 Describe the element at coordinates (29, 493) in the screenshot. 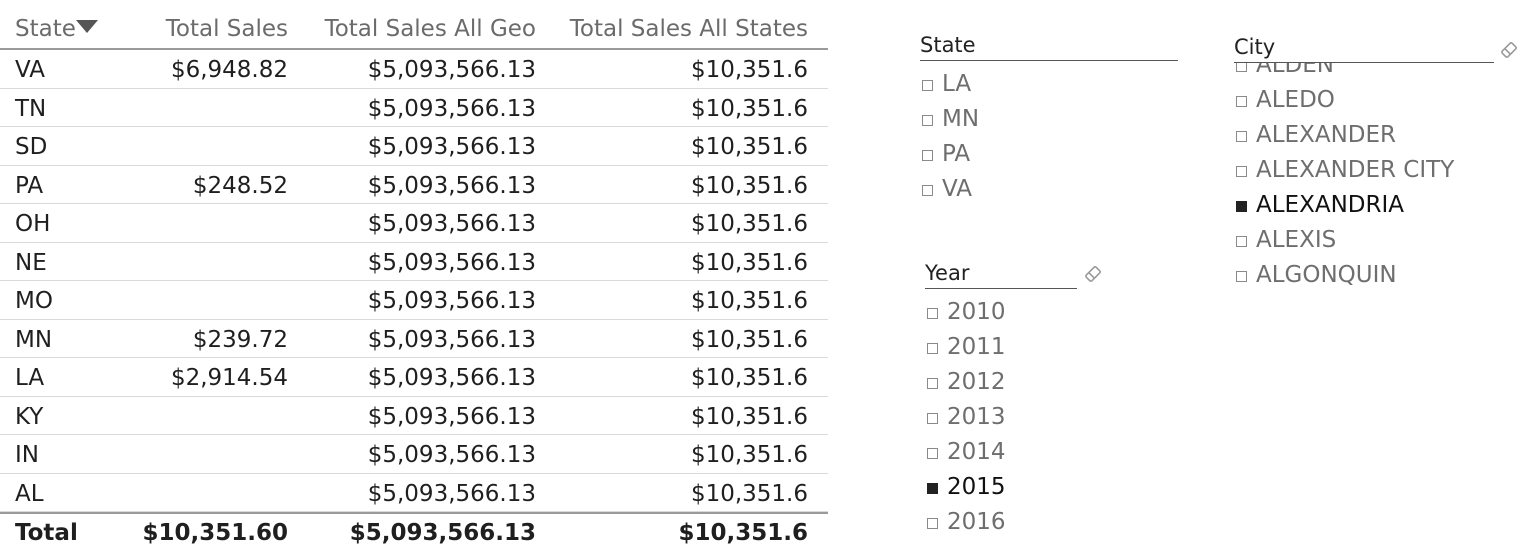

I see `row-state-cell: AL` at that location.